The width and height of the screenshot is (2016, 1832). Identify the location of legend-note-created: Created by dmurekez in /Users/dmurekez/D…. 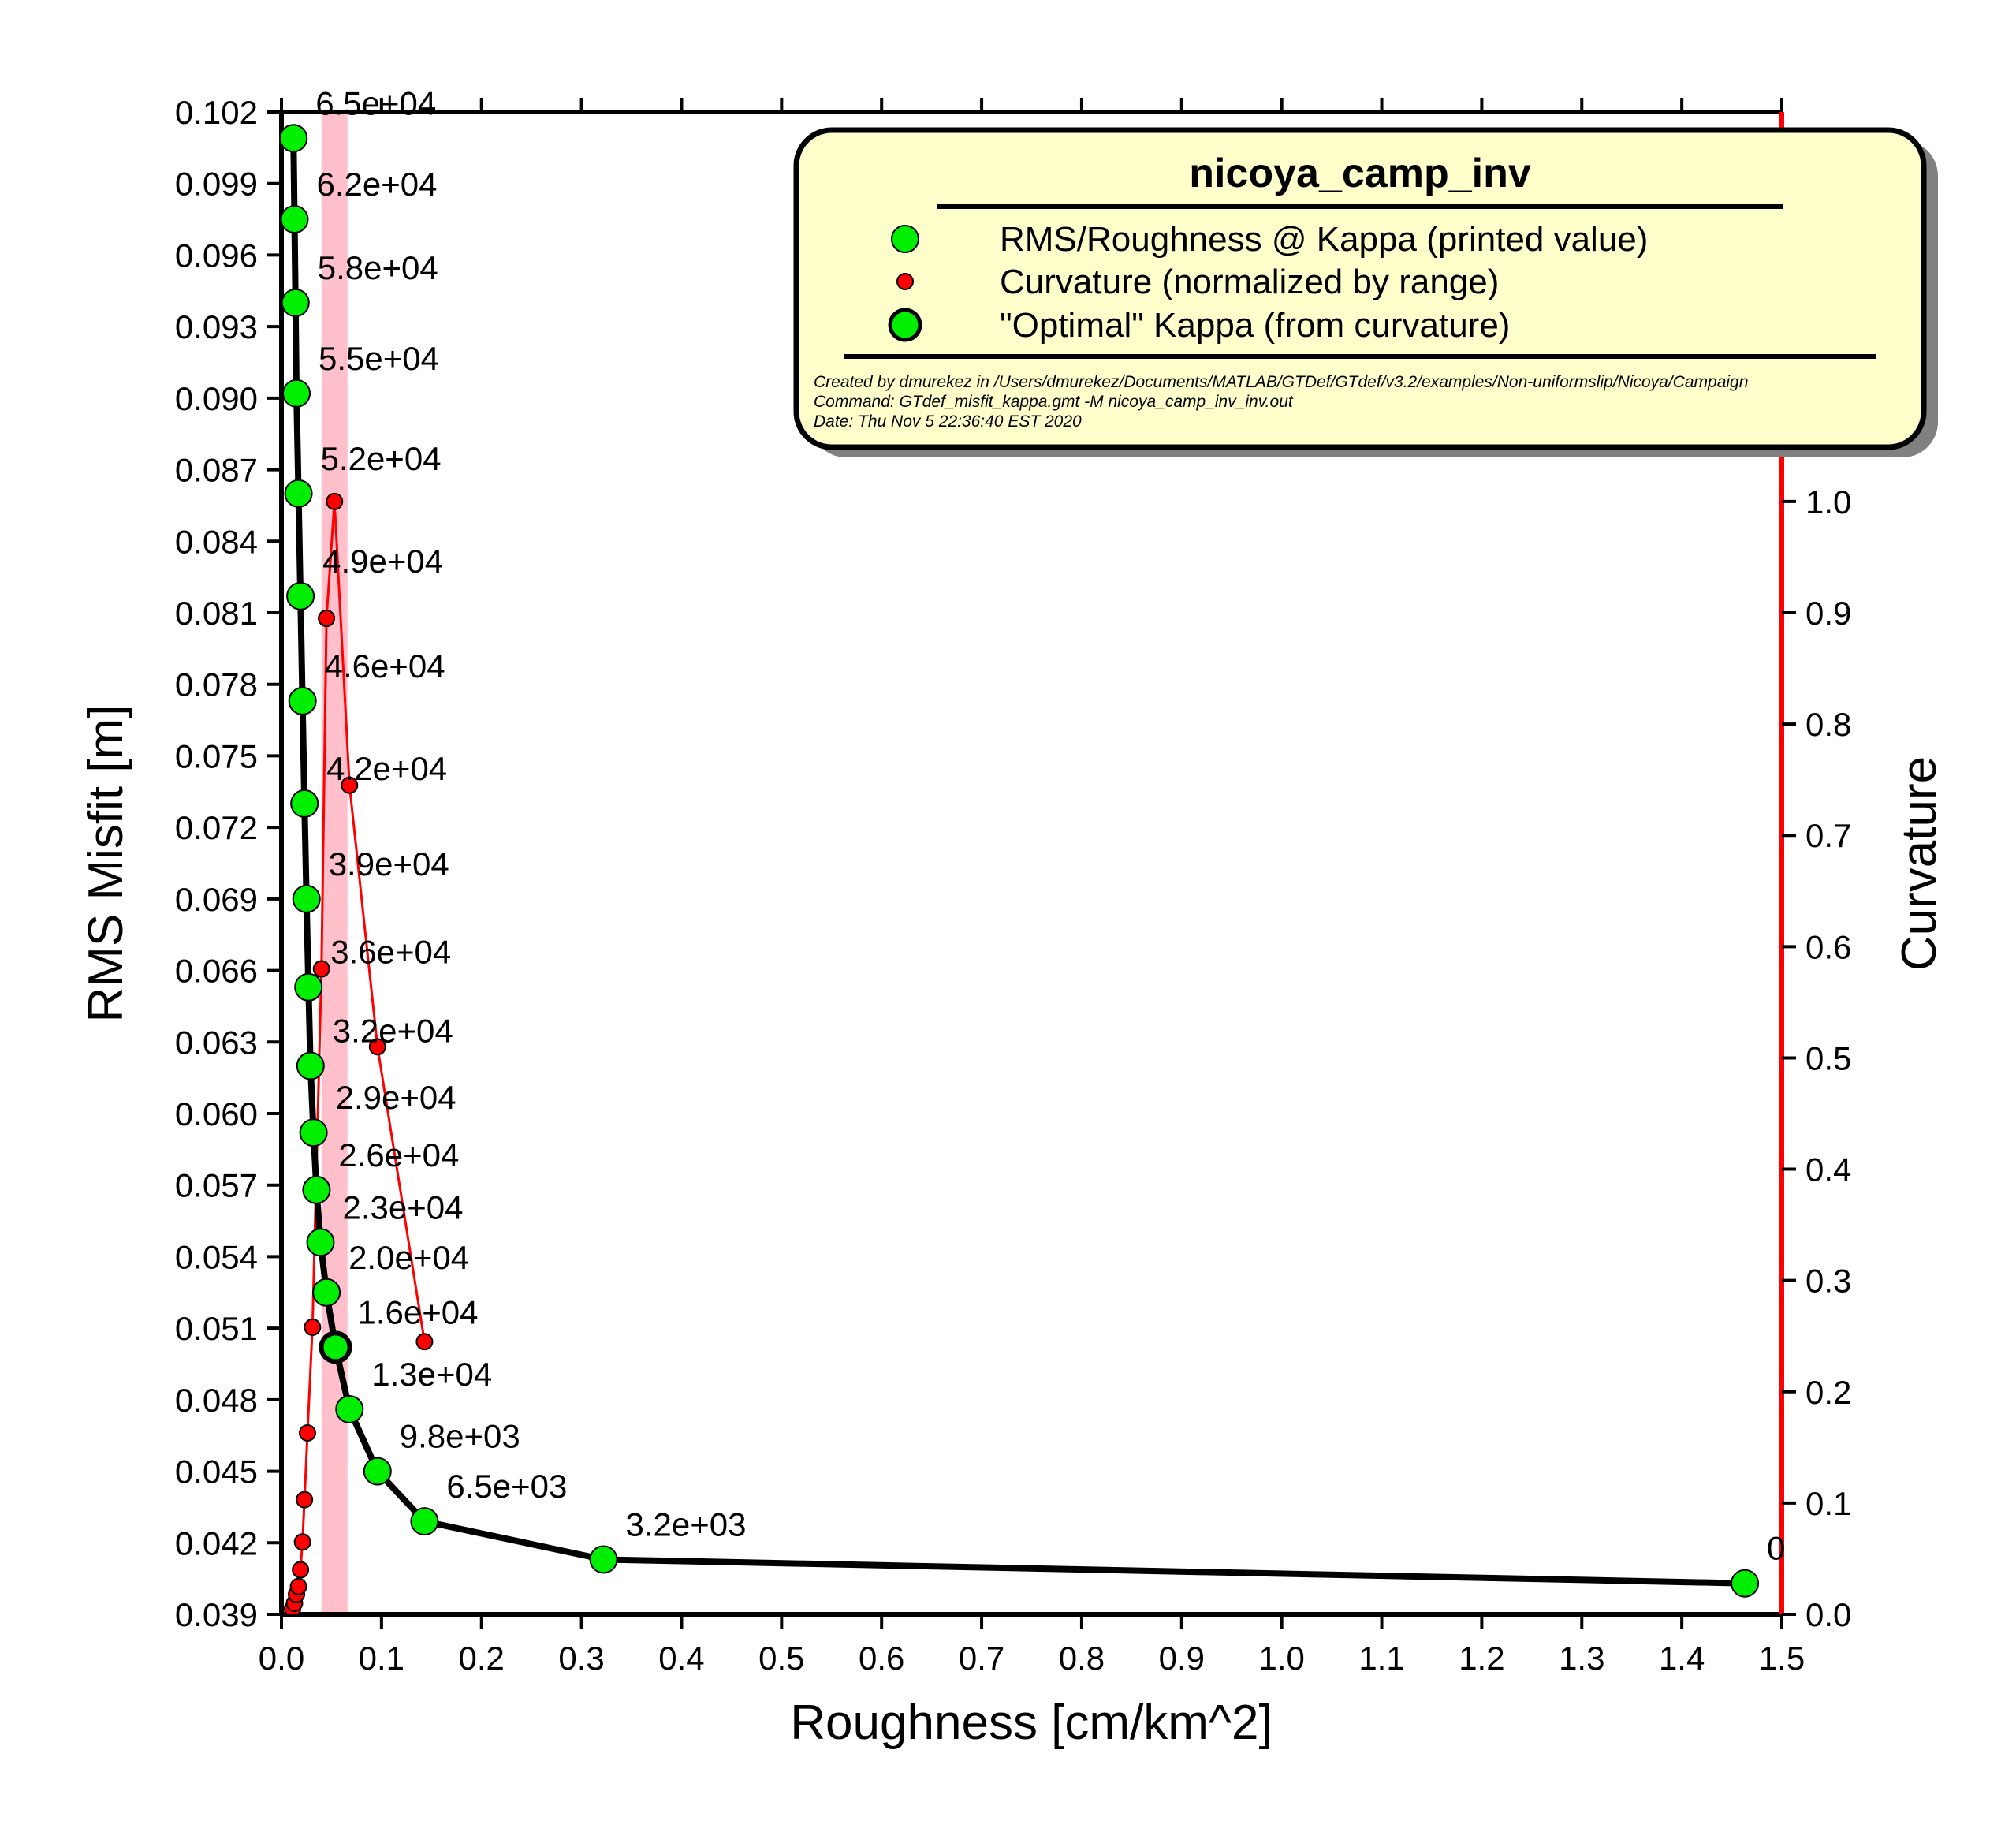
(1281, 382).